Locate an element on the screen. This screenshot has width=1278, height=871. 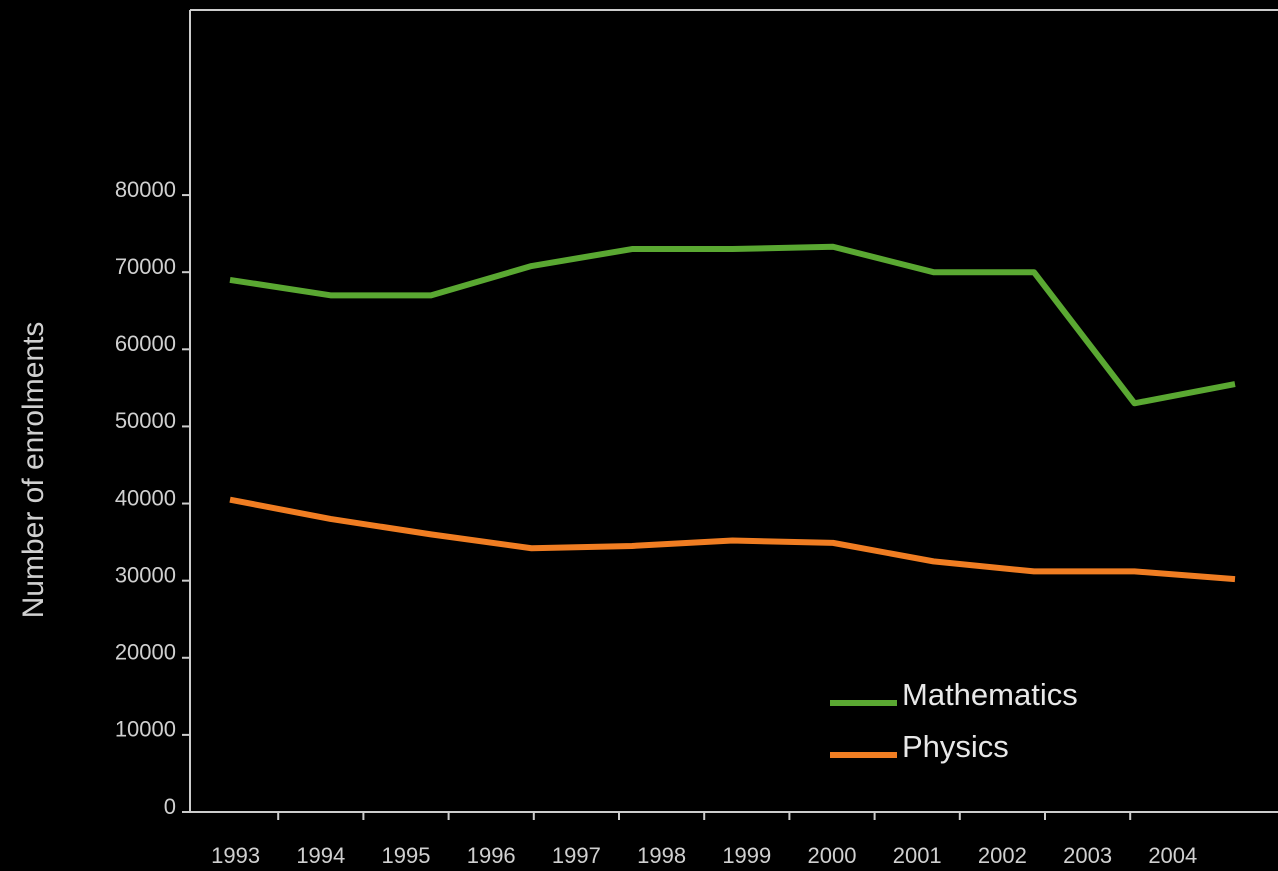
x-tick-label: 1995 is located at coordinates (406, 855).